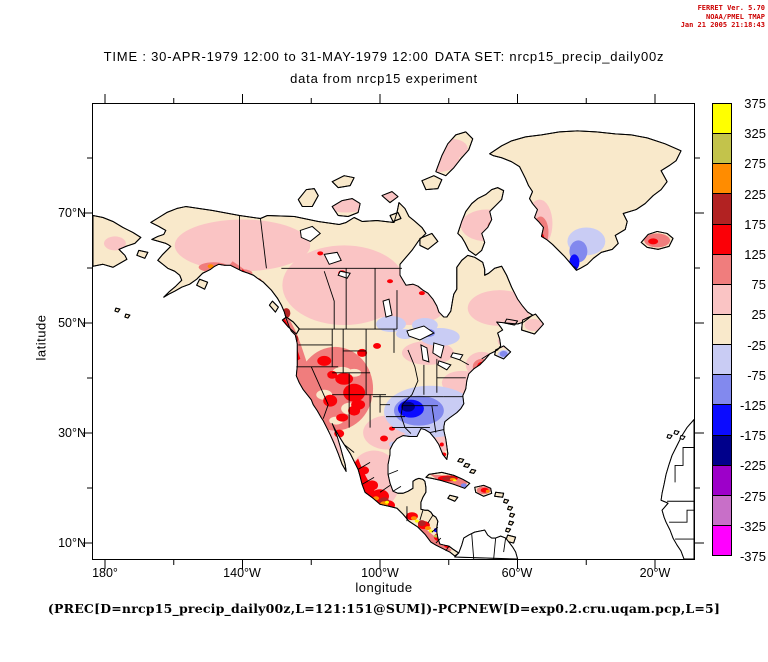  Describe the element at coordinates (755, 194) in the screenshot. I see `colorbar-label: 225` at that location.